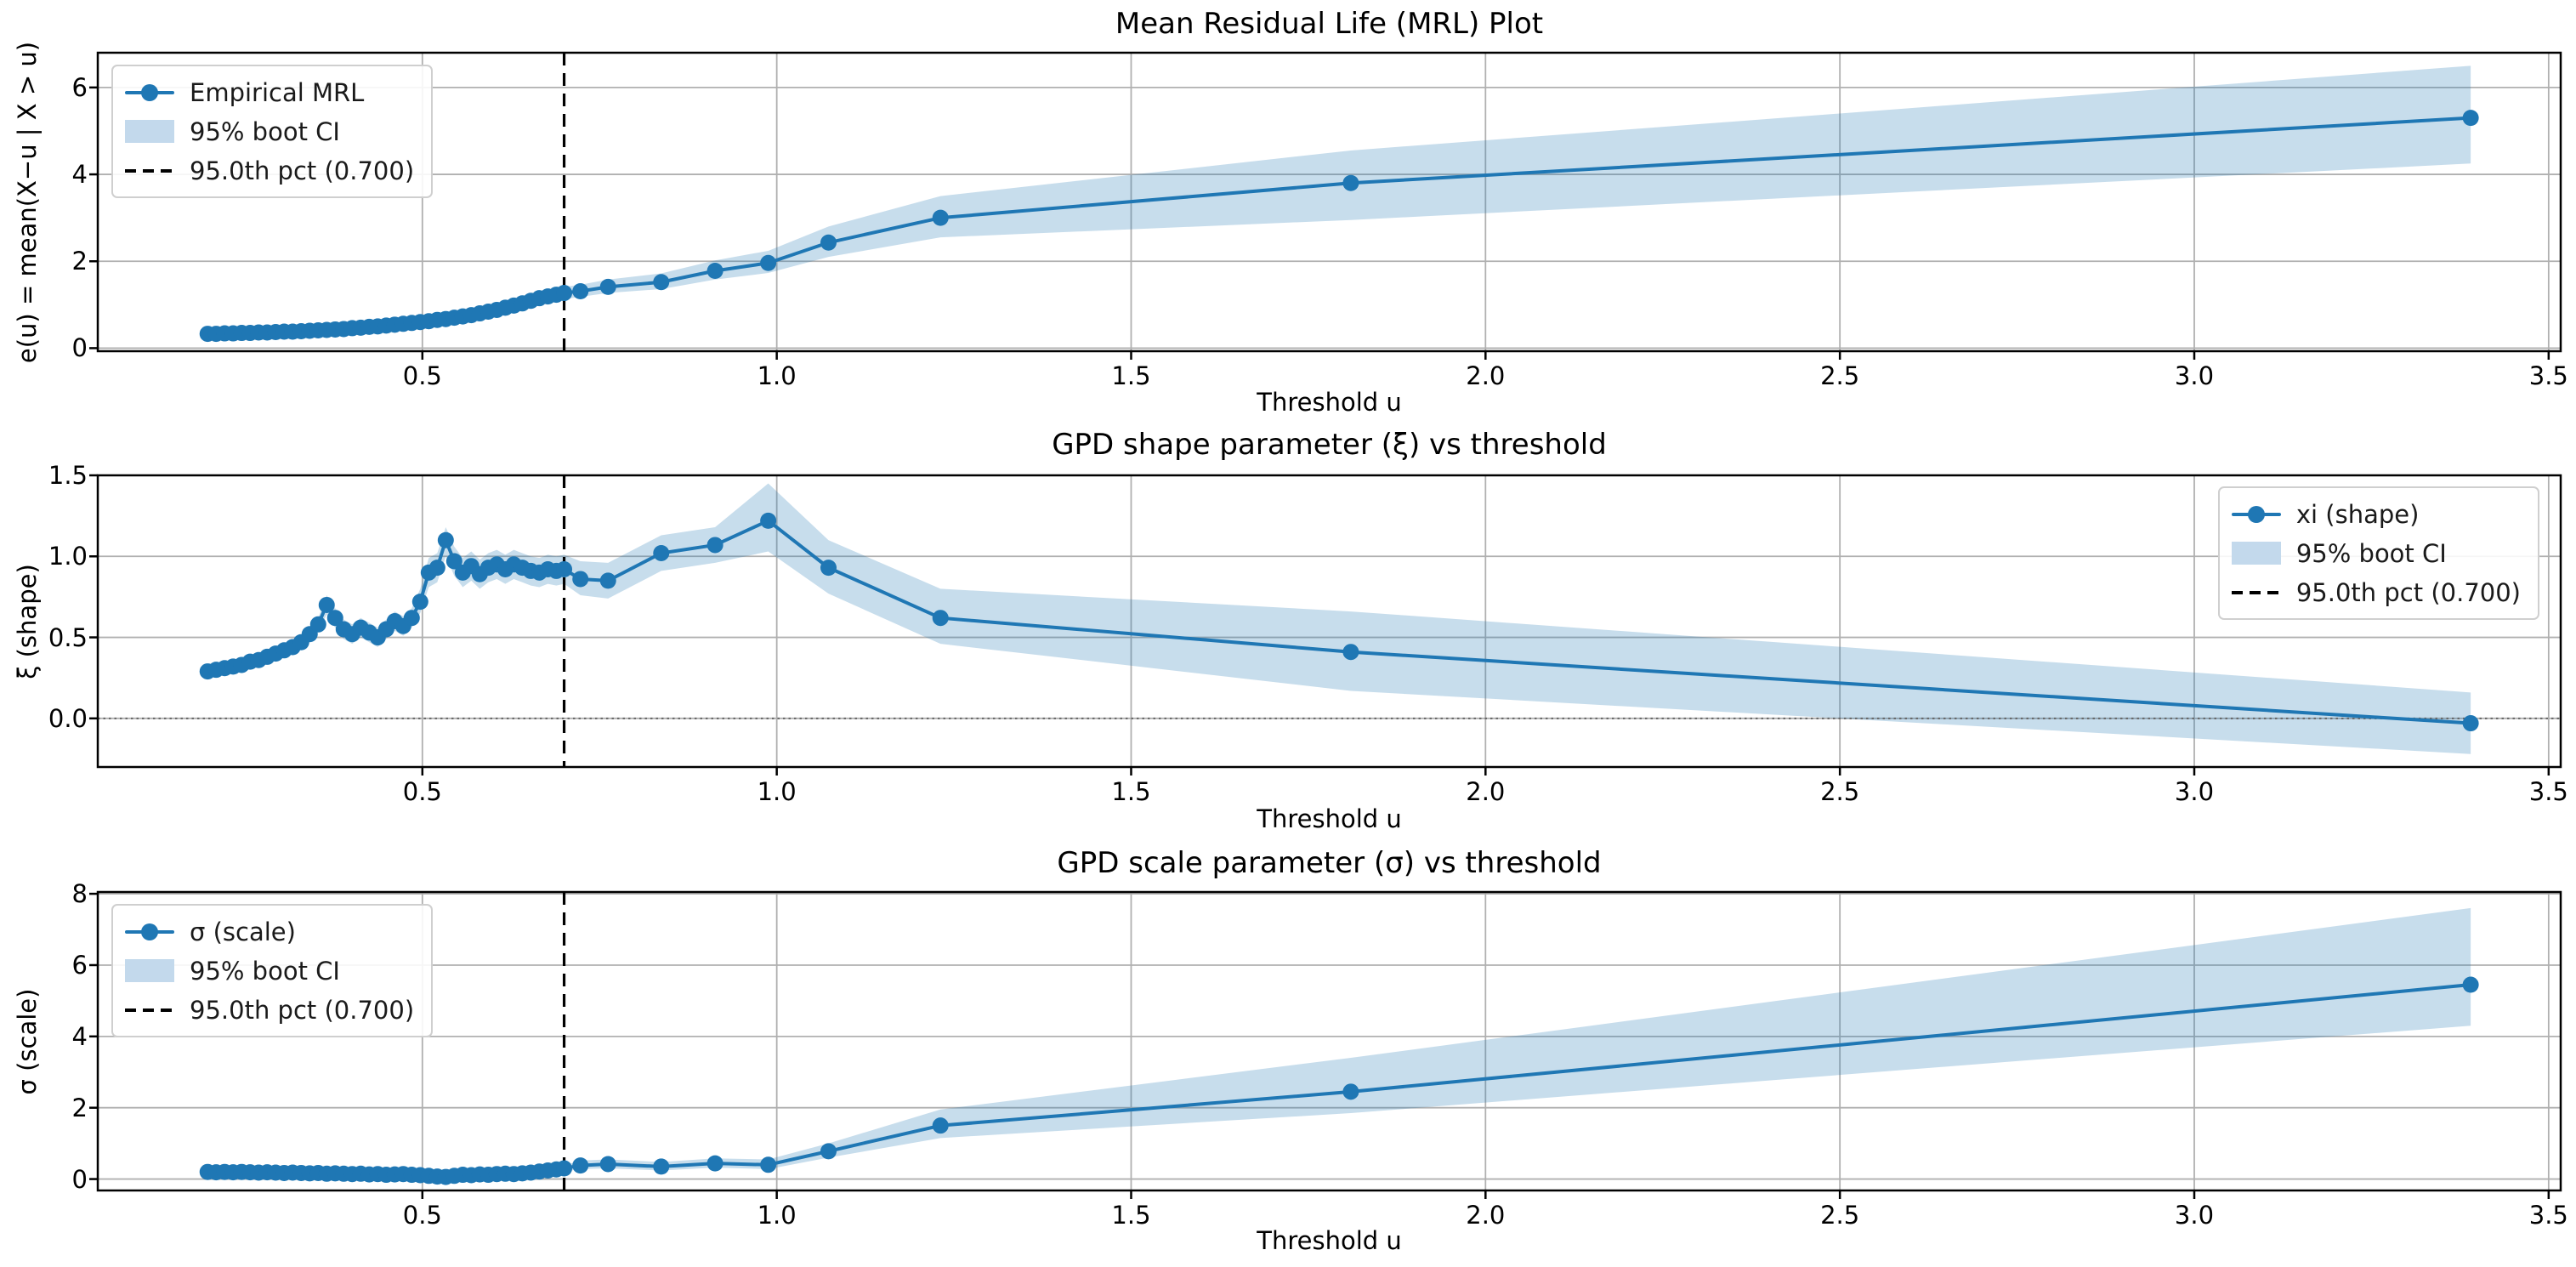 This screenshot has height=1267, width=2576. I want to click on x-axis-label-scale: Threshold u, so click(1330, 1240).